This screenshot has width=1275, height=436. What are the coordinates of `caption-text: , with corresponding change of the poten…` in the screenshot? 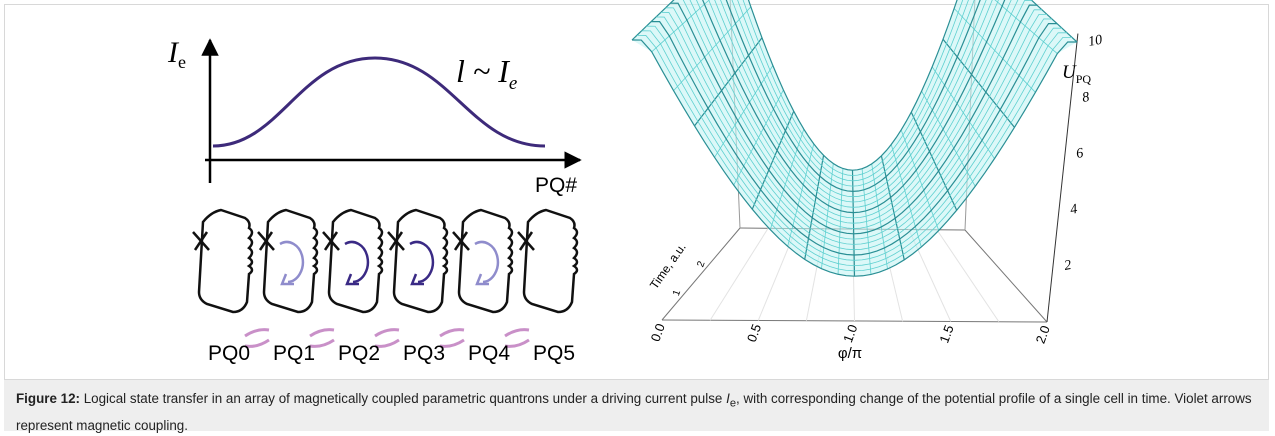 It's located at (634, 412).